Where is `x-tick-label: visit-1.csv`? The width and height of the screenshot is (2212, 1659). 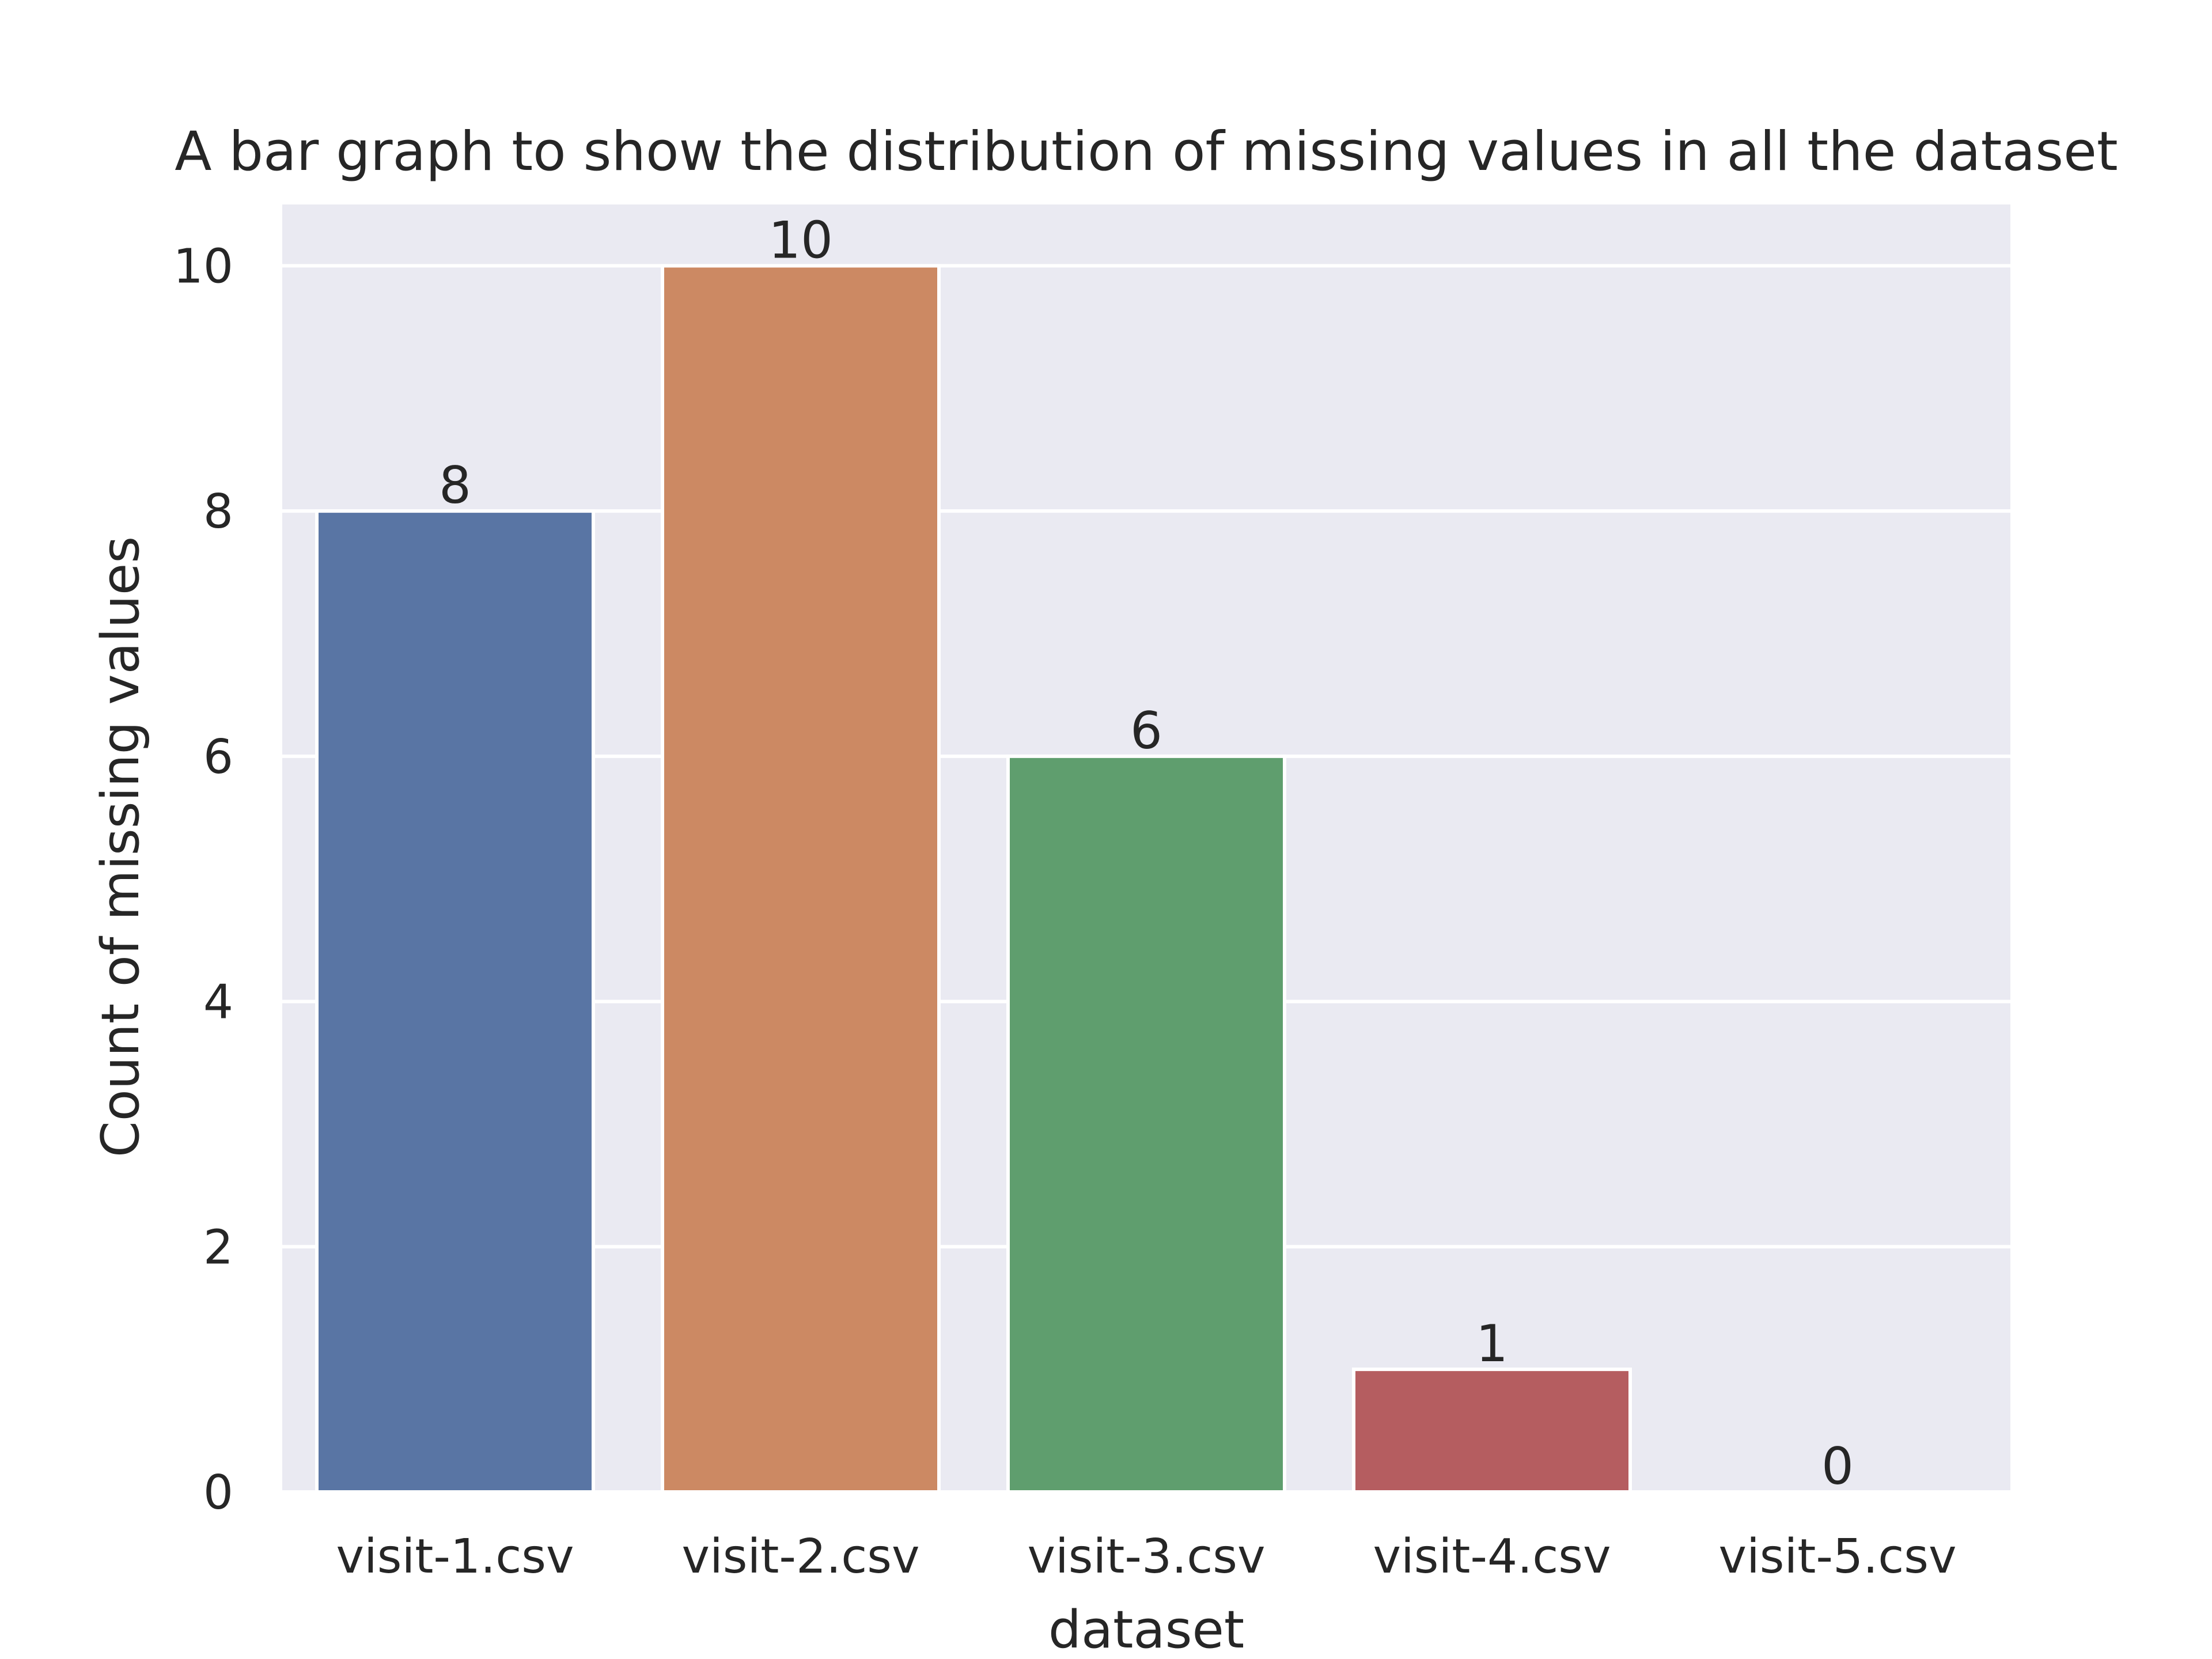
x-tick-label: visit-1.csv is located at coordinates (455, 1556).